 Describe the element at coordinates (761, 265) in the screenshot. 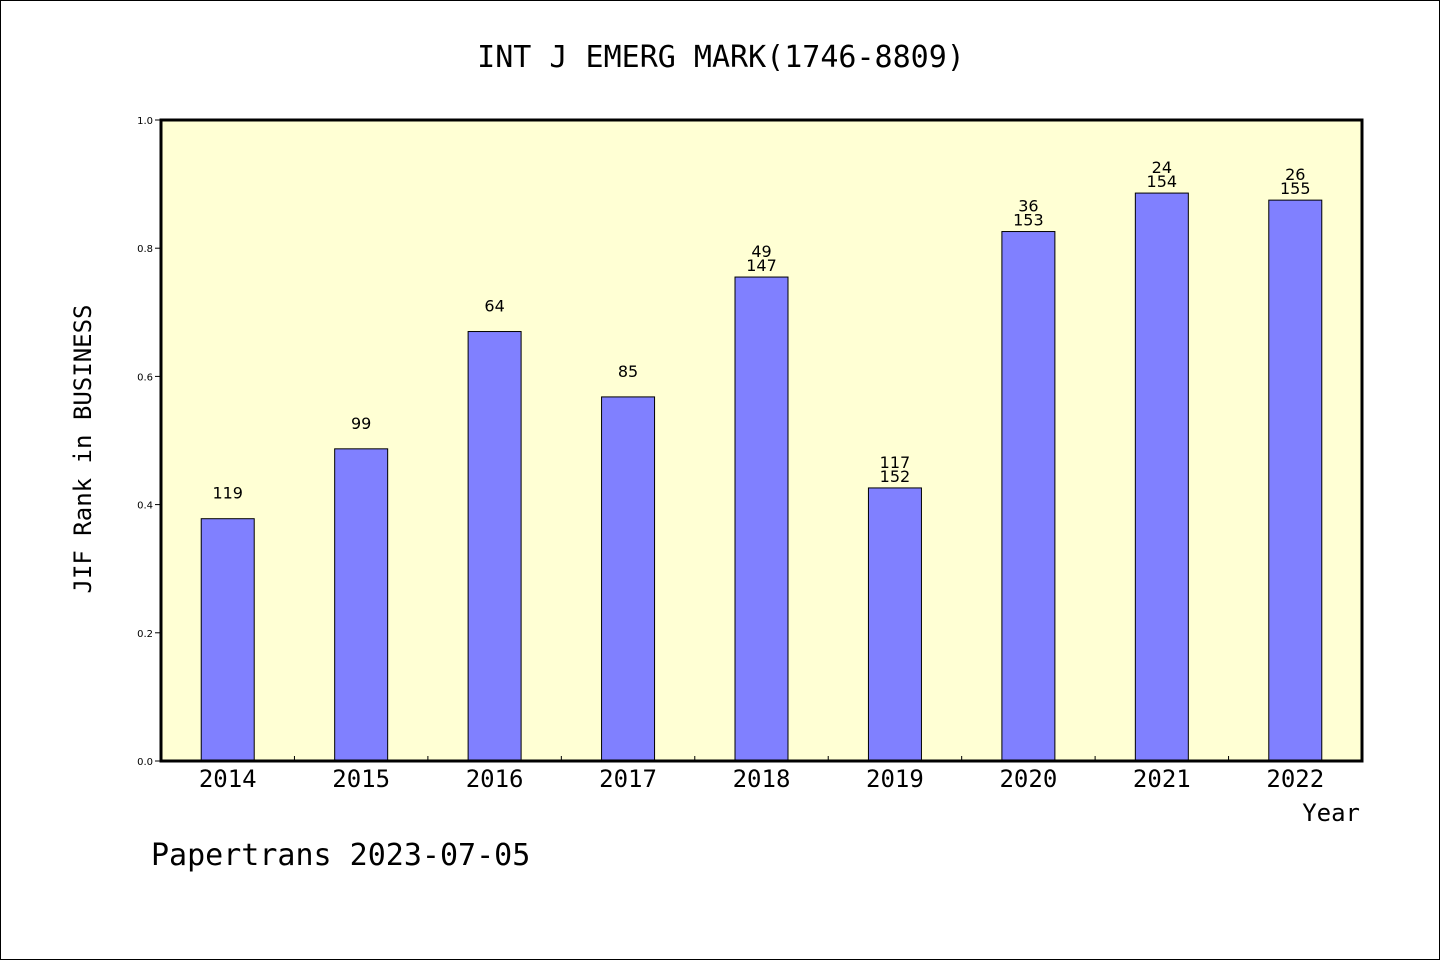

I see `bar-total-label: 147` at that location.